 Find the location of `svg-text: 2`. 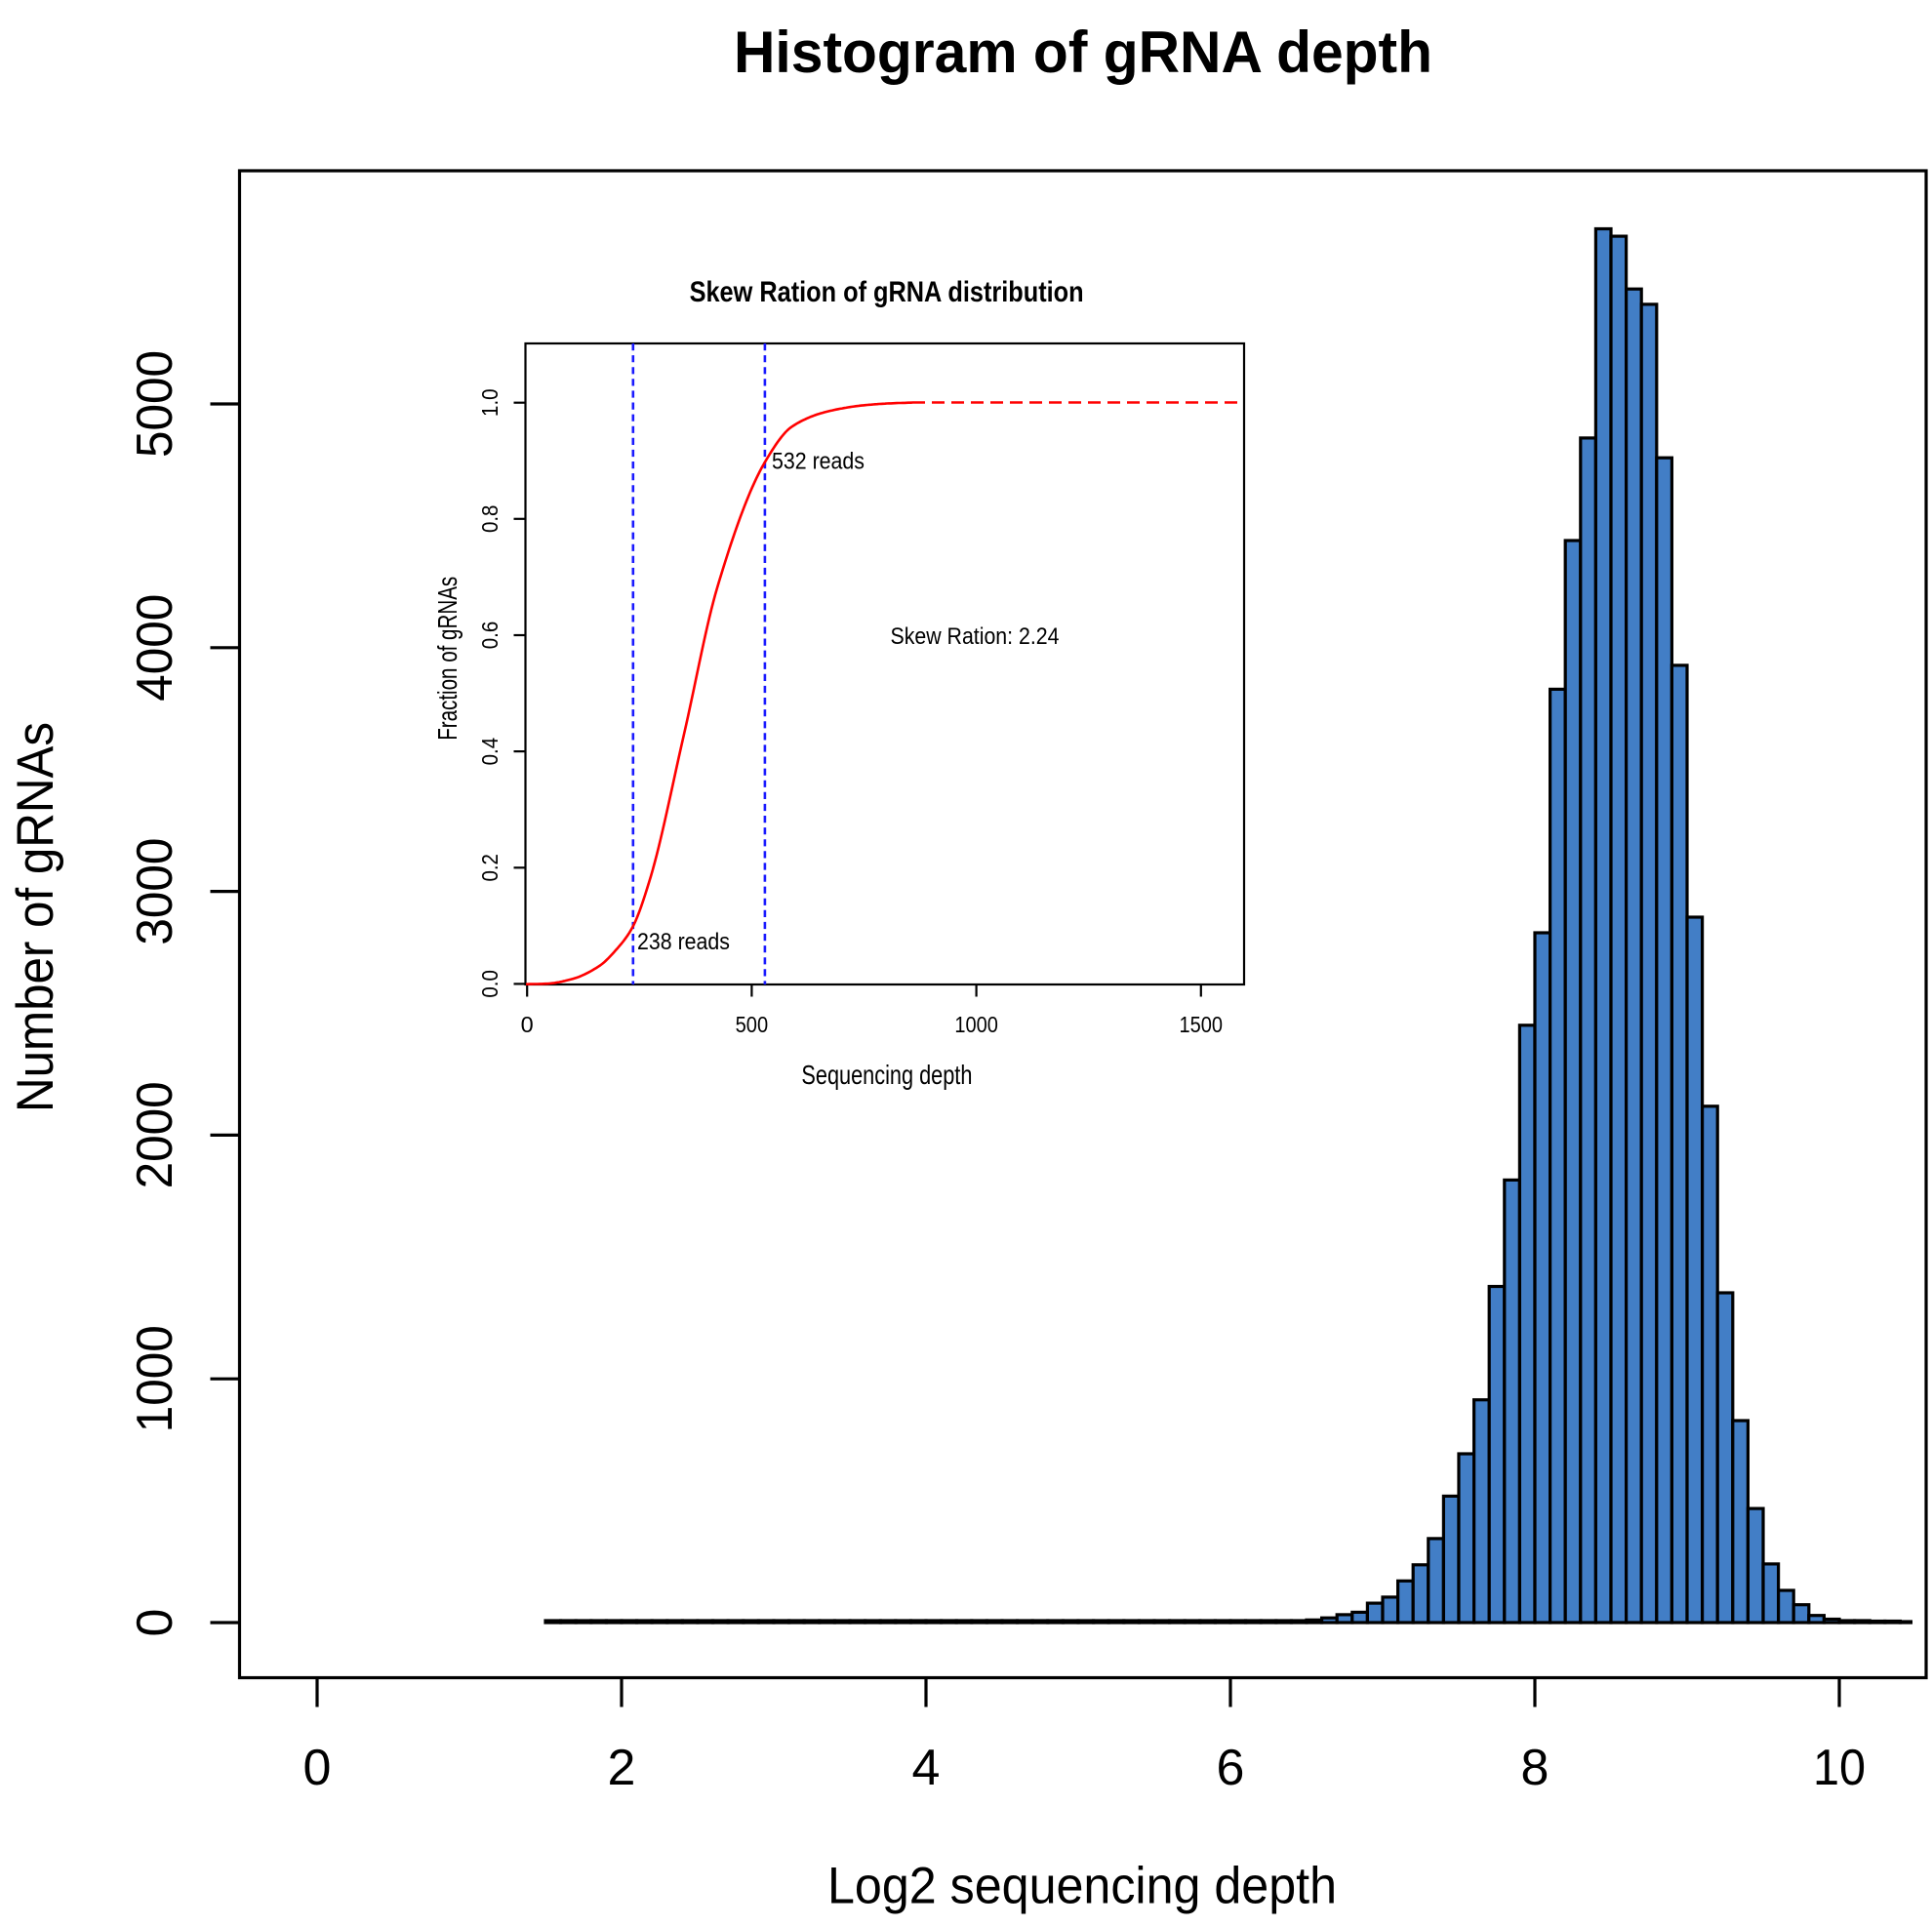

svg-text: 2 is located at coordinates (622, 1768).